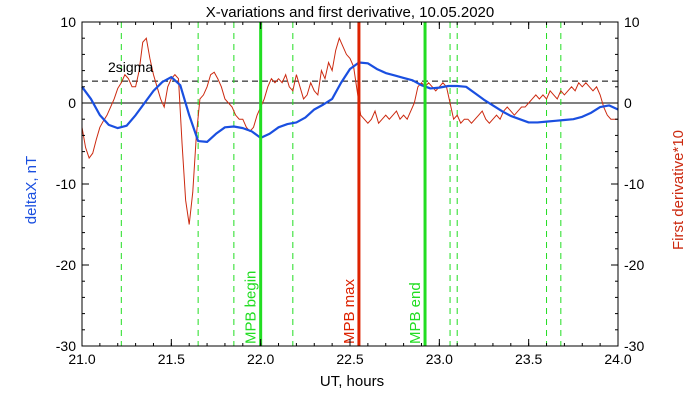  I want to click on x-tick-label: 23.0, so click(439, 359).